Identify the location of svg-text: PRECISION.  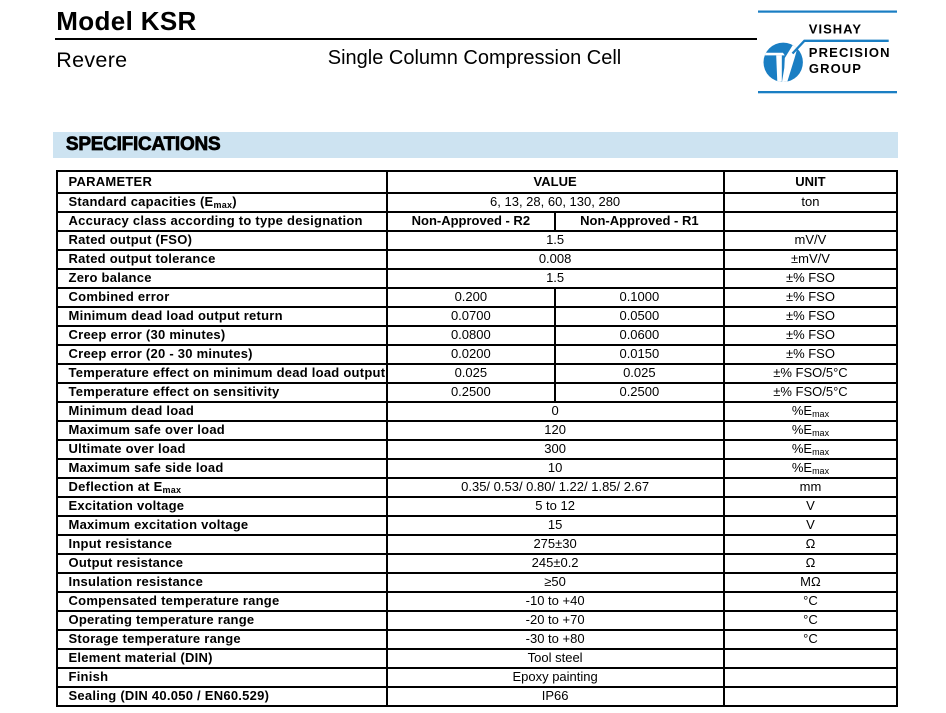
(850, 52).